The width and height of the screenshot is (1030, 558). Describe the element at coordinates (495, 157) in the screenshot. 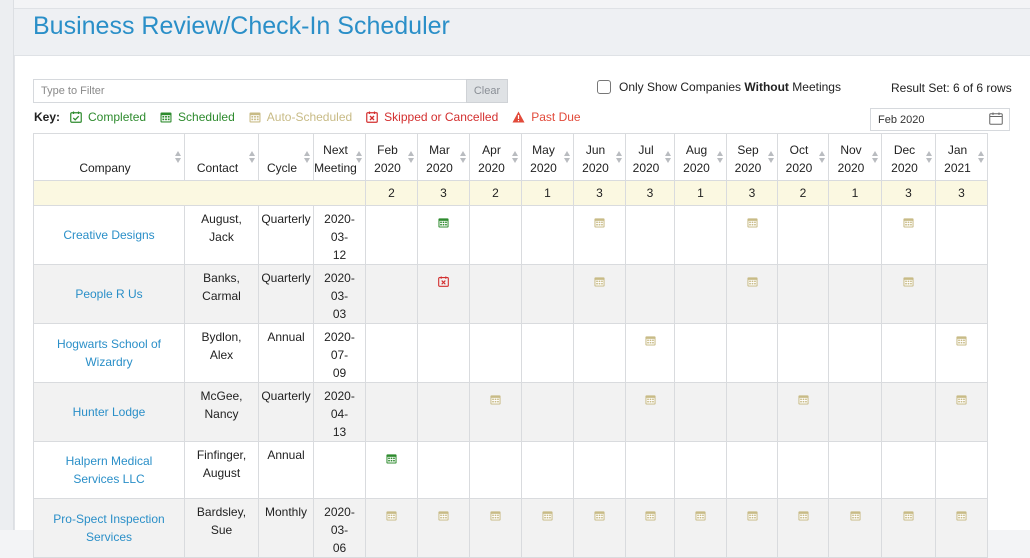

I see `column-header-month: Apr 2020` at that location.